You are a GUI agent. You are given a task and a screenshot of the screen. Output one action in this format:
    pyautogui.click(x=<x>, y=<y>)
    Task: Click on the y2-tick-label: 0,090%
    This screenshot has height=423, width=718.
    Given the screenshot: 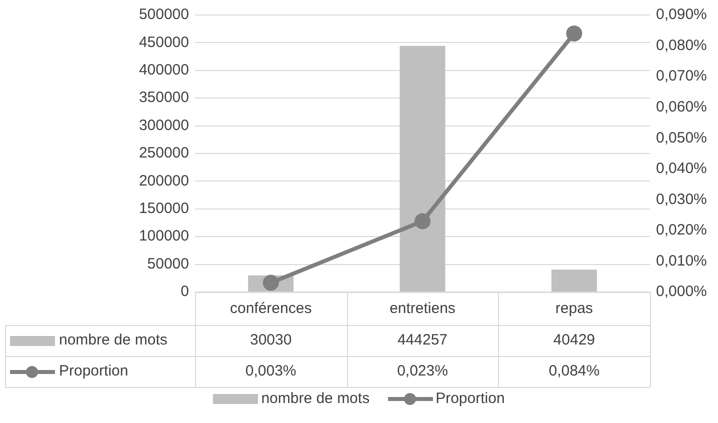 What is the action you would take?
    pyautogui.click(x=681, y=15)
    